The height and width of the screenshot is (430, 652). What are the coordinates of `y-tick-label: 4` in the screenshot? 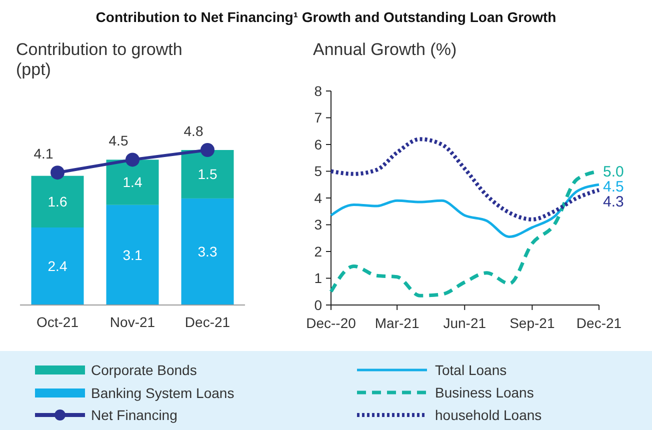 It's located at (318, 198).